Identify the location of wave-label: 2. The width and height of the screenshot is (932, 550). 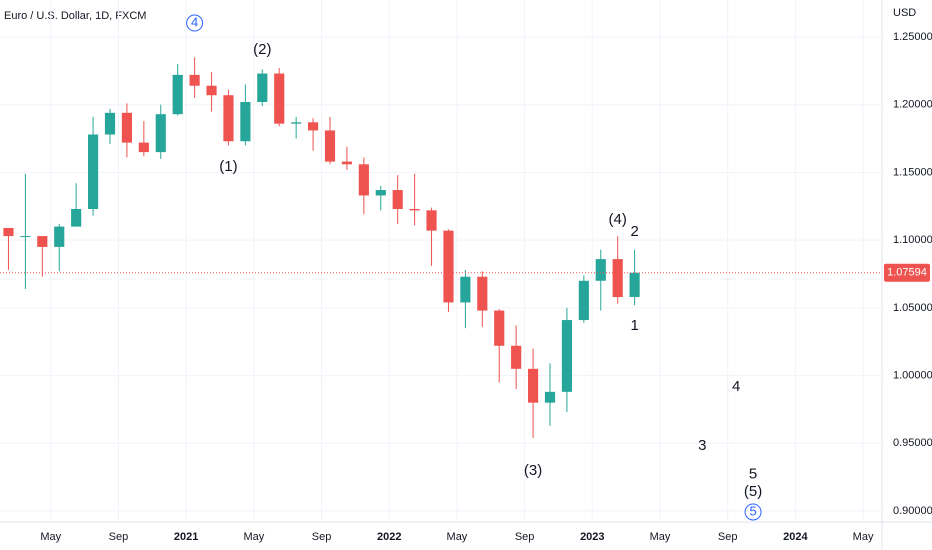
(634, 231).